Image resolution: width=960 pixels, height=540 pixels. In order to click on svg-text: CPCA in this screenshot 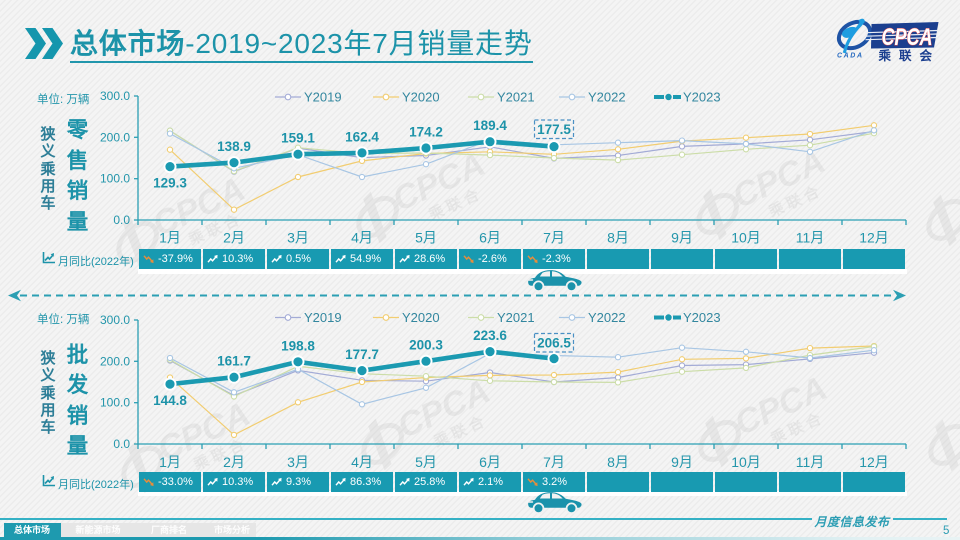, I will do `click(907, 37)`.